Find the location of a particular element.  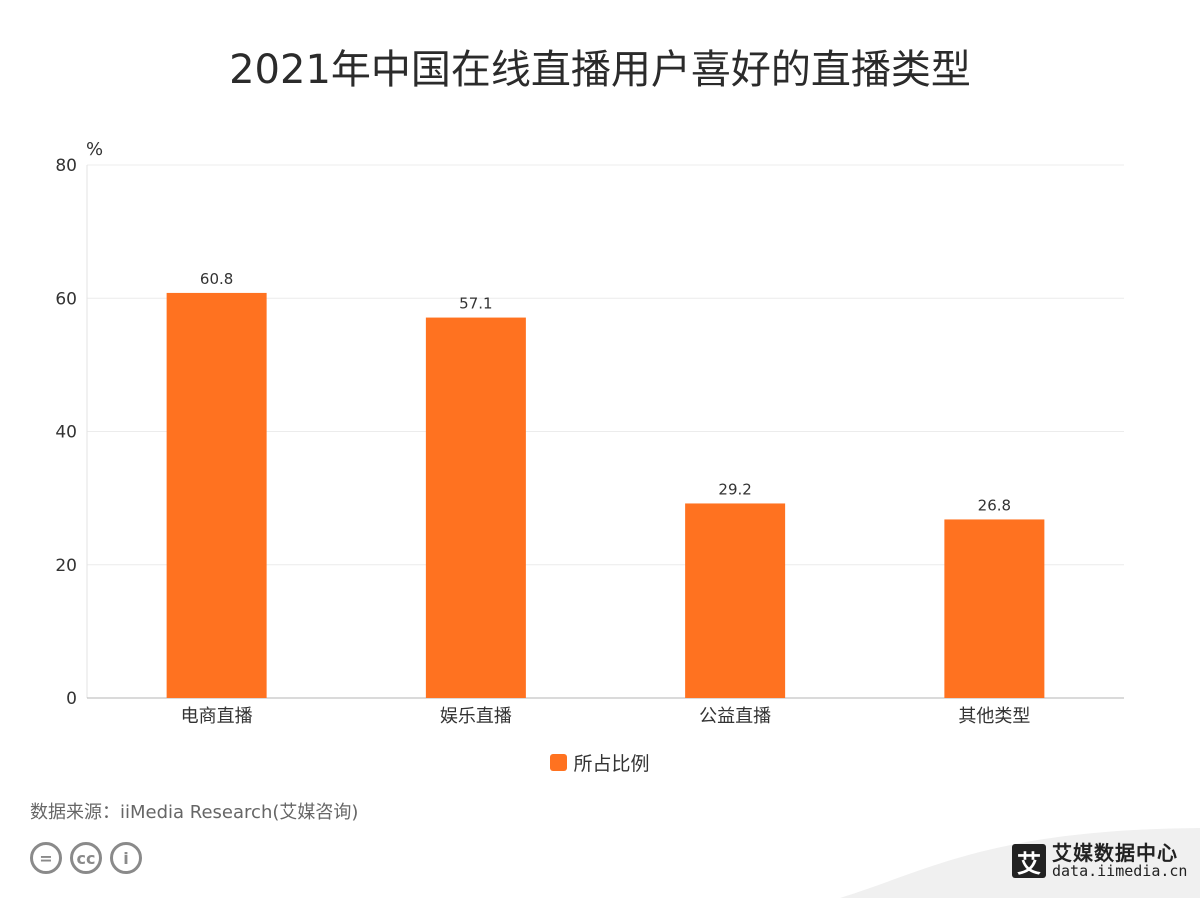

y-tick-label-80: 80 is located at coordinates (66, 166).